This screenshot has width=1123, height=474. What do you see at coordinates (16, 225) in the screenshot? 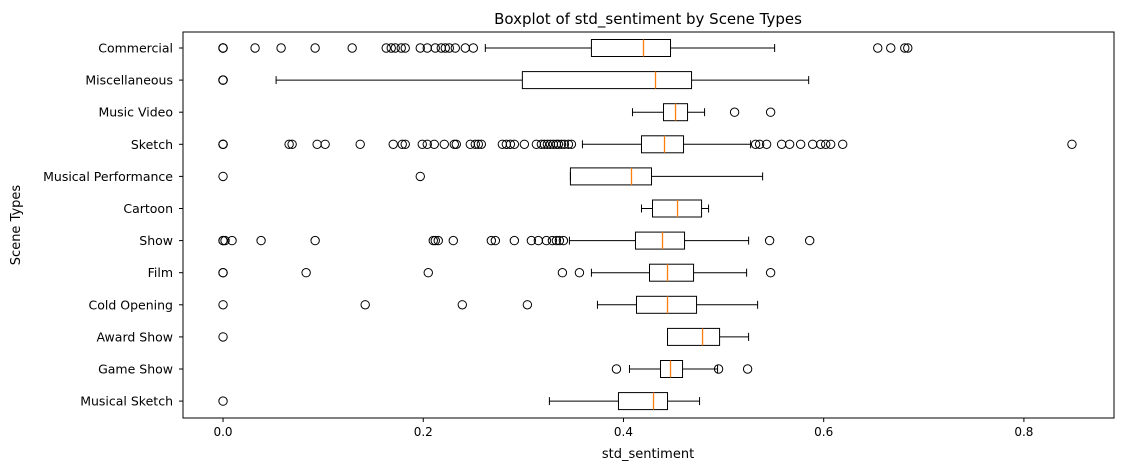
I see `y-axis-label: Scene Types` at bounding box center [16, 225].